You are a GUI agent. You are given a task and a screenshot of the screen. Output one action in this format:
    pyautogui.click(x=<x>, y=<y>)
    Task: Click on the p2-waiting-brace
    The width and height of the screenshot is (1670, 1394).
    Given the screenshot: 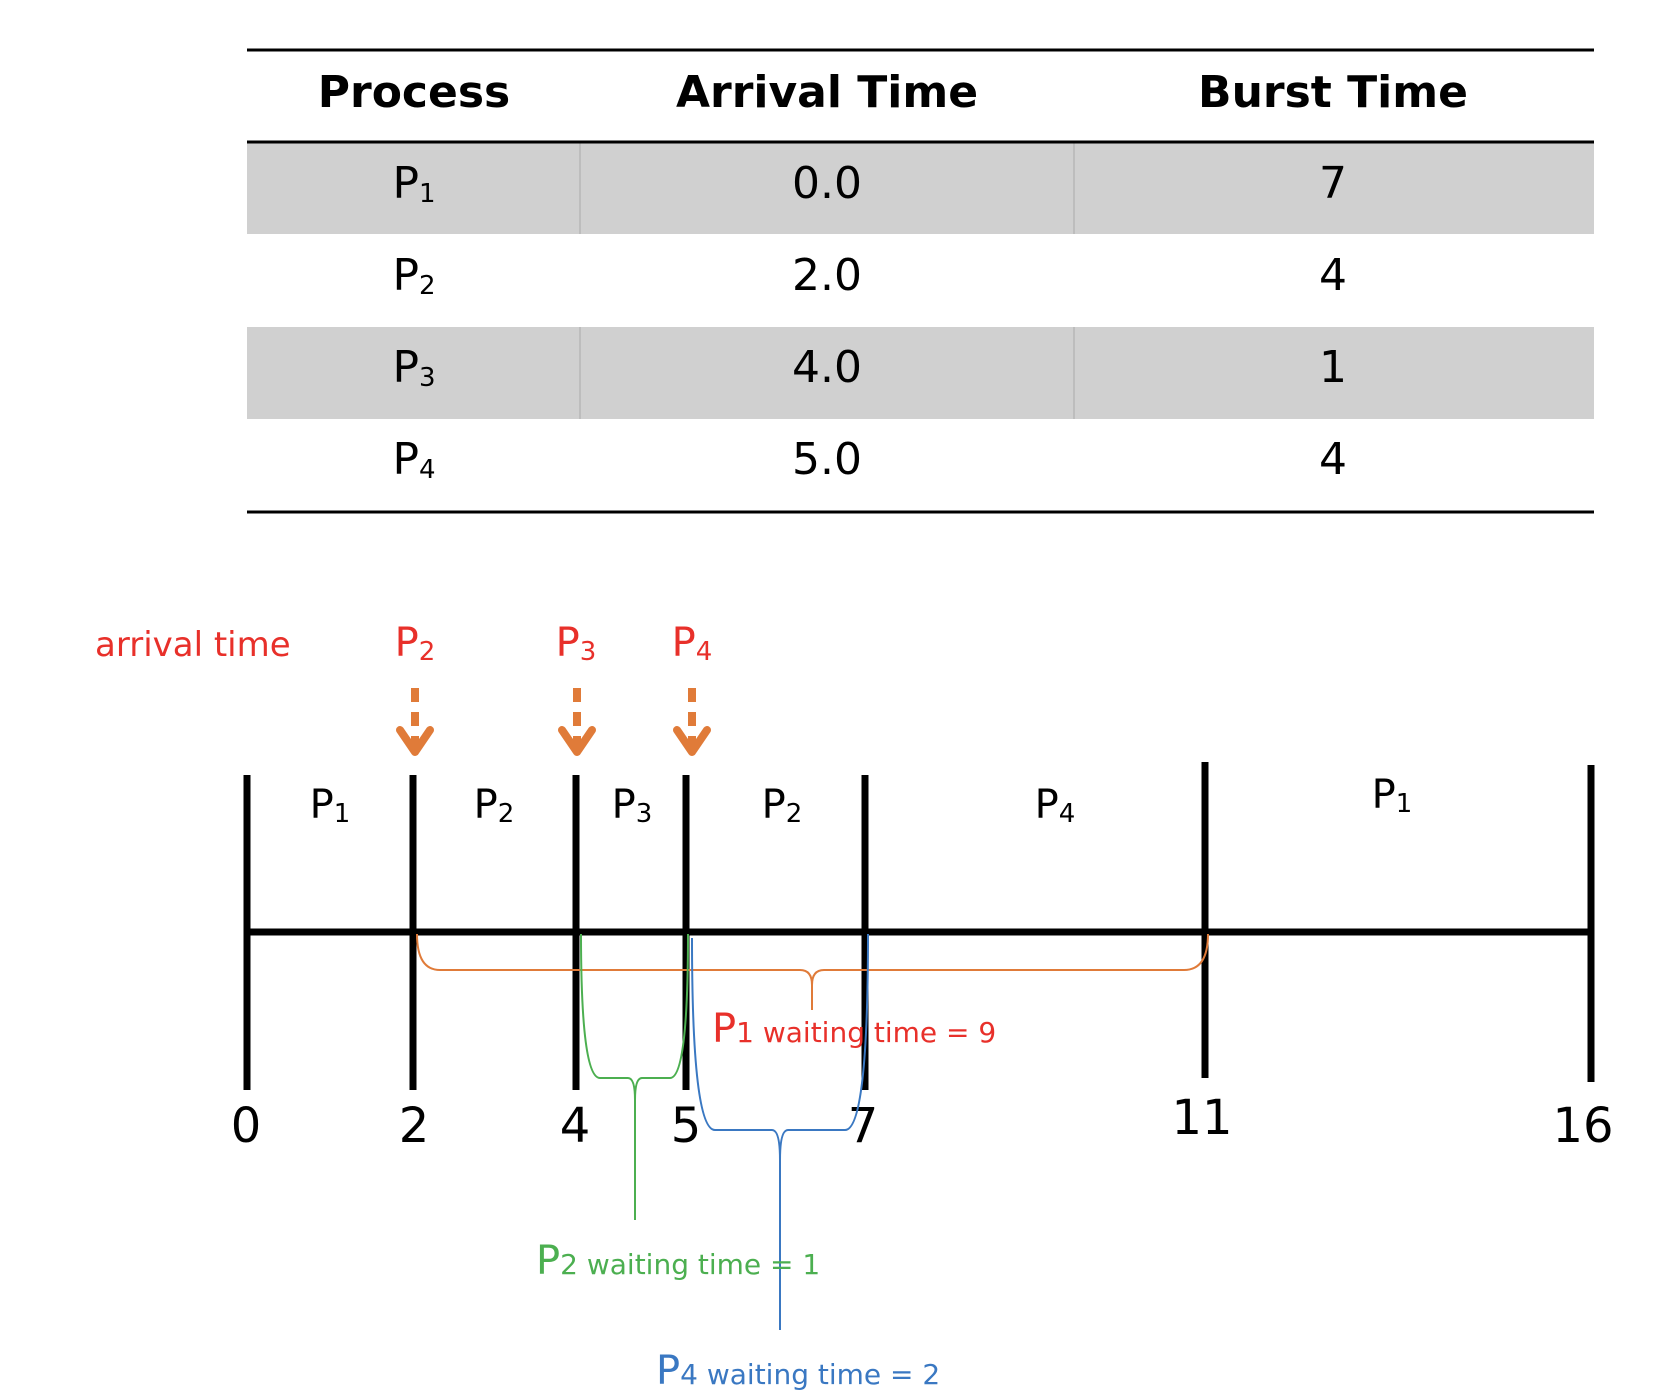 What is the action you would take?
    pyautogui.click(x=634, y=1076)
    